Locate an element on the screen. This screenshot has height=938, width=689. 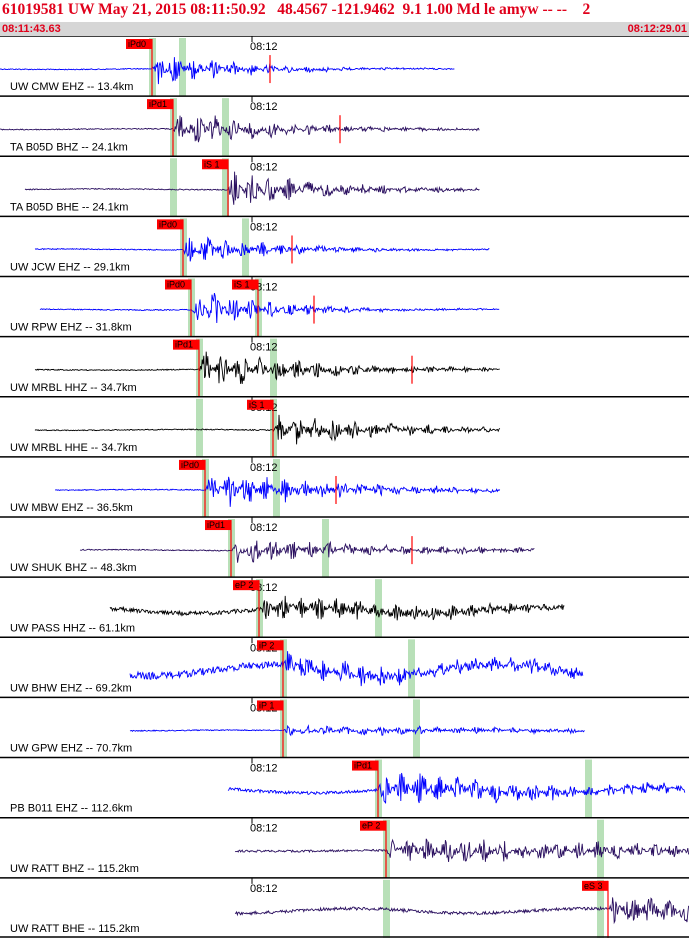
window-start-time: 08:11:43.63 is located at coordinates (31, 29).